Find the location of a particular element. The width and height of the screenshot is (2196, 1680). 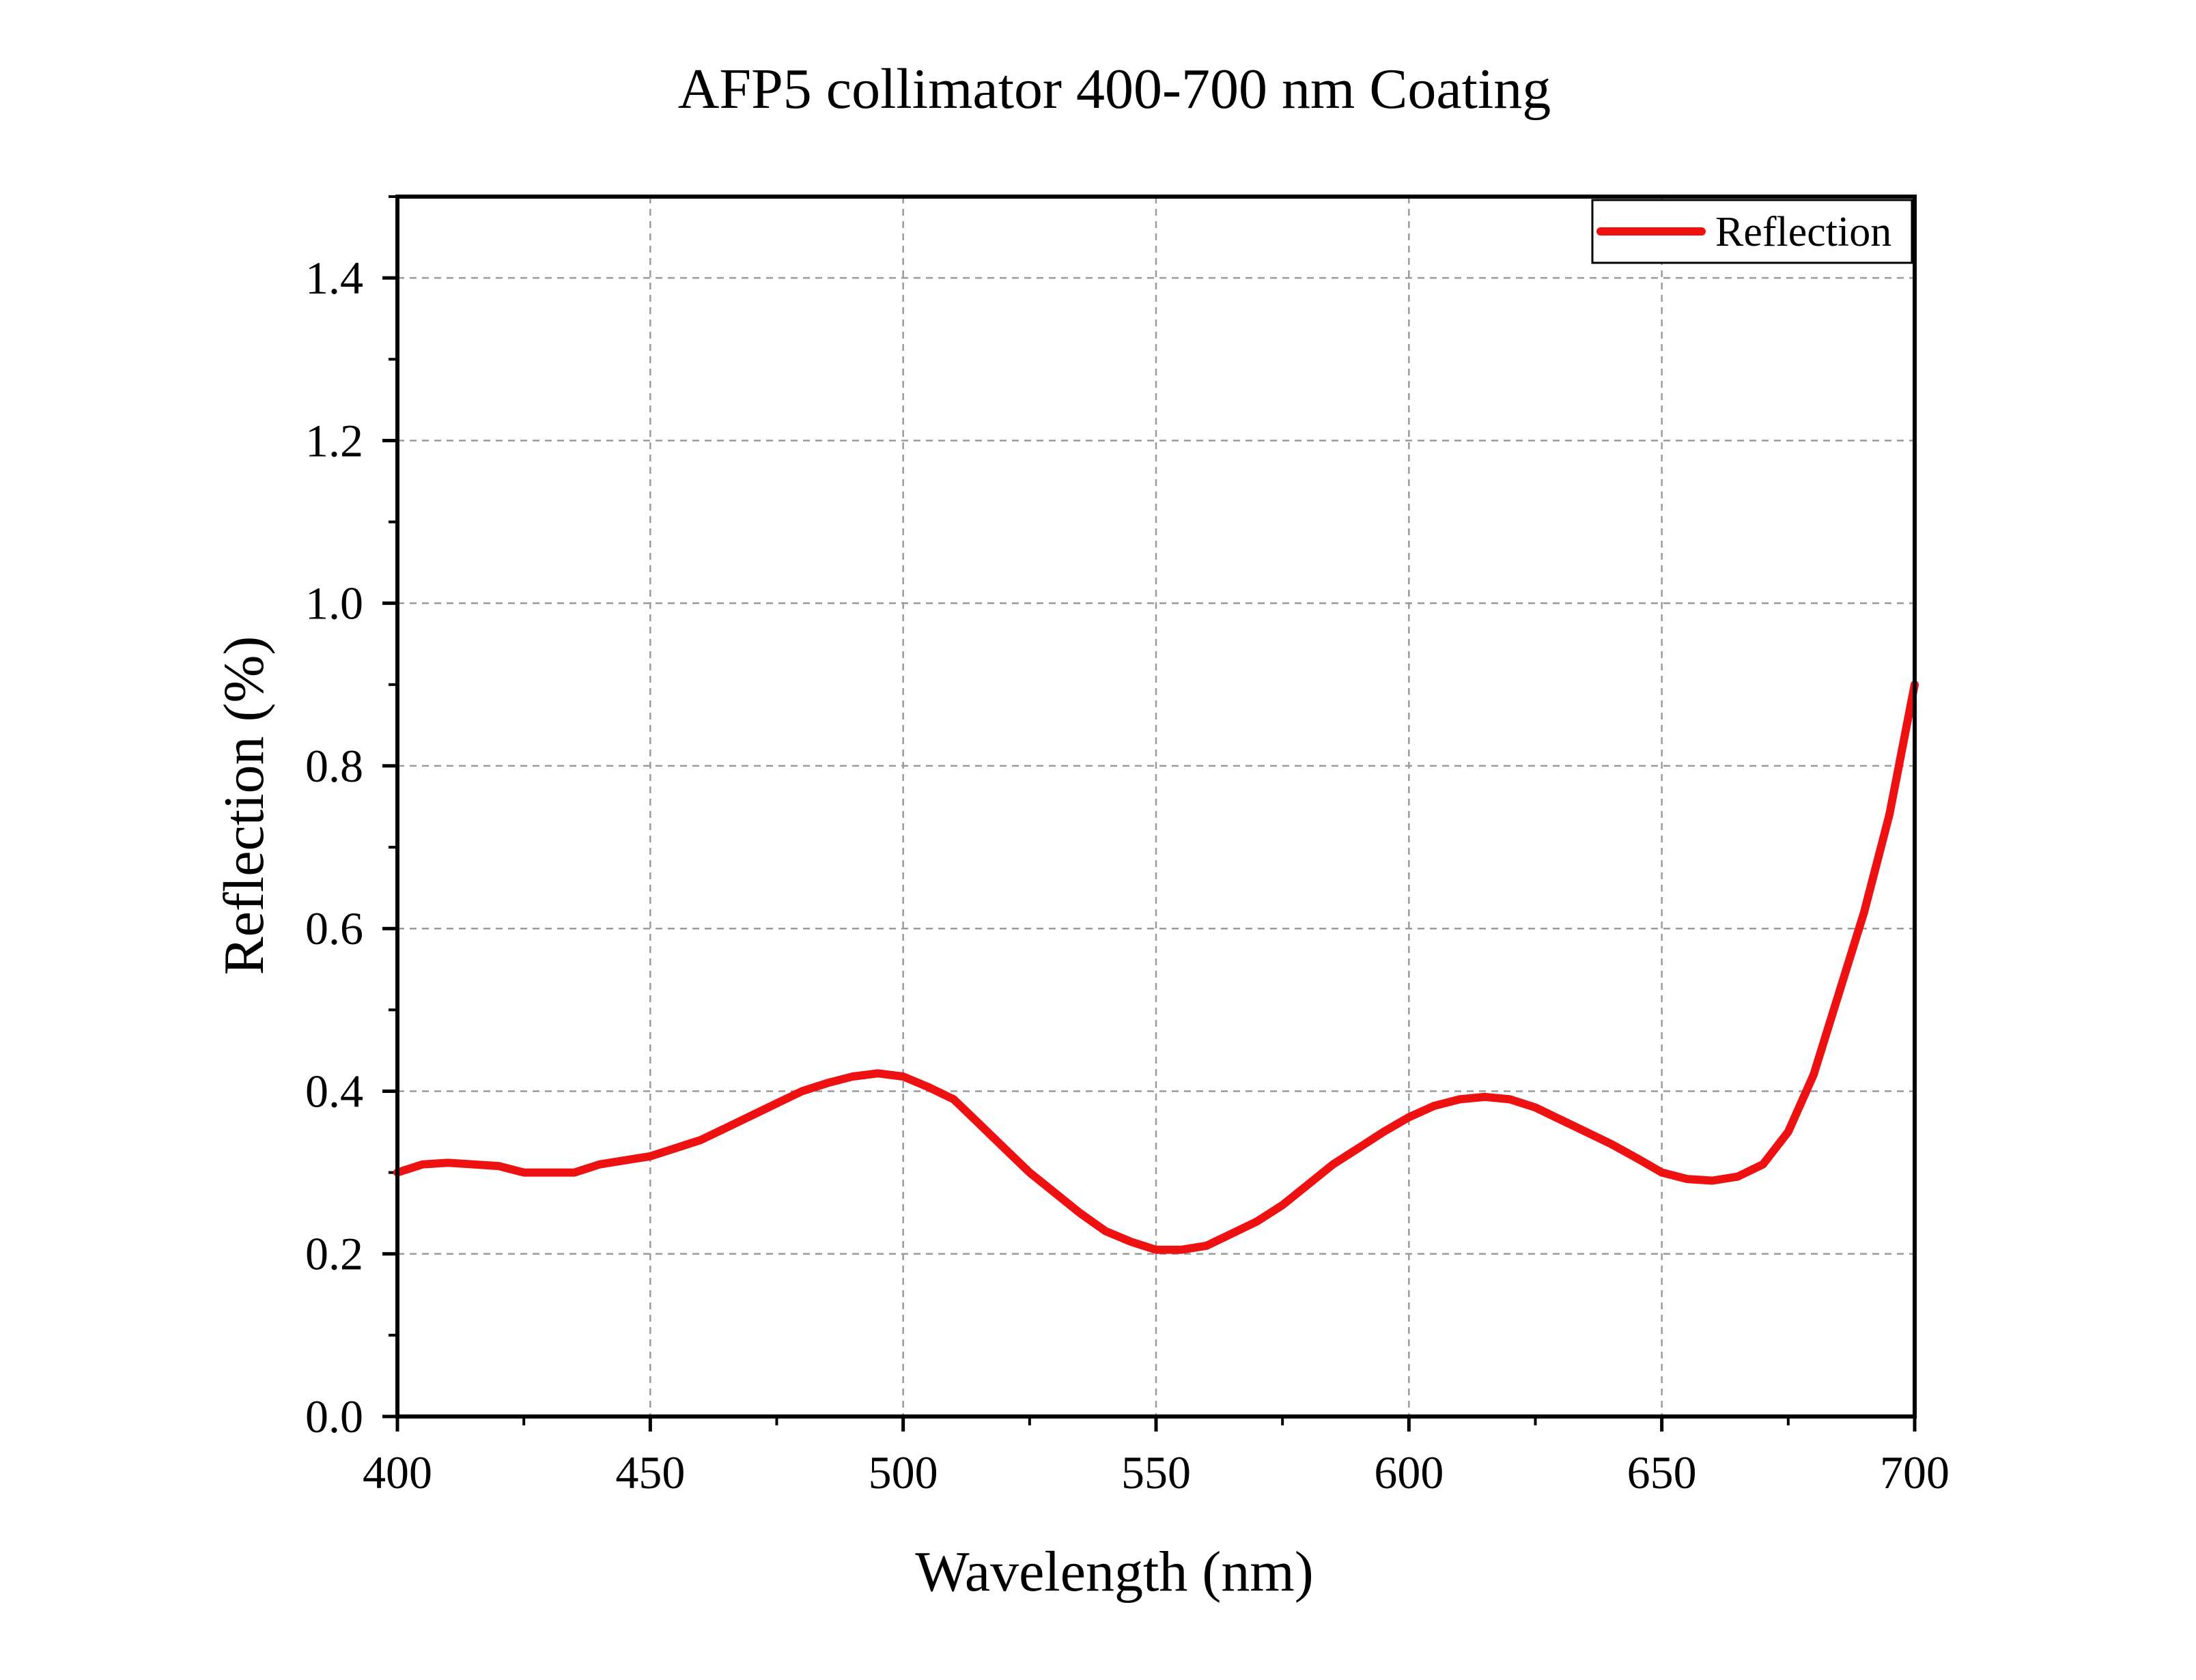

y-axis-label: Reflection (%) is located at coordinates (244, 806).